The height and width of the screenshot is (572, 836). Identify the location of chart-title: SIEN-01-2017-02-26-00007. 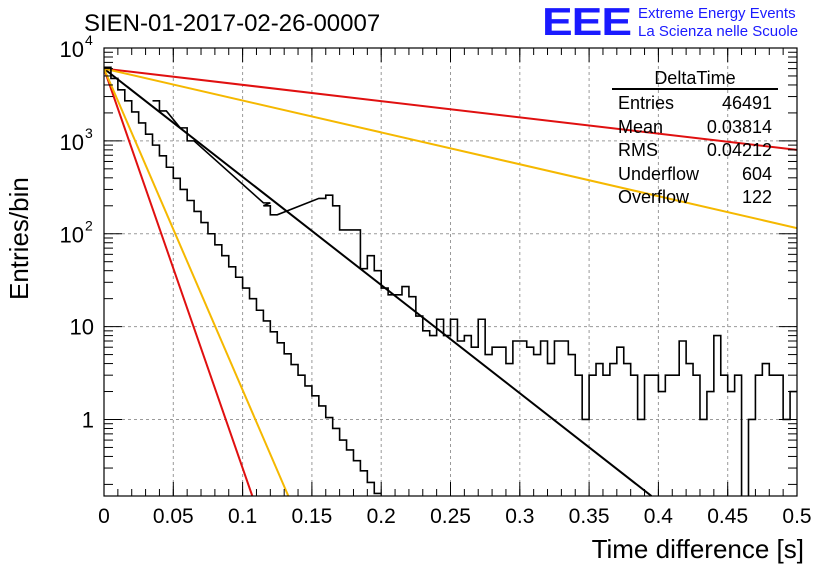
(232, 23).